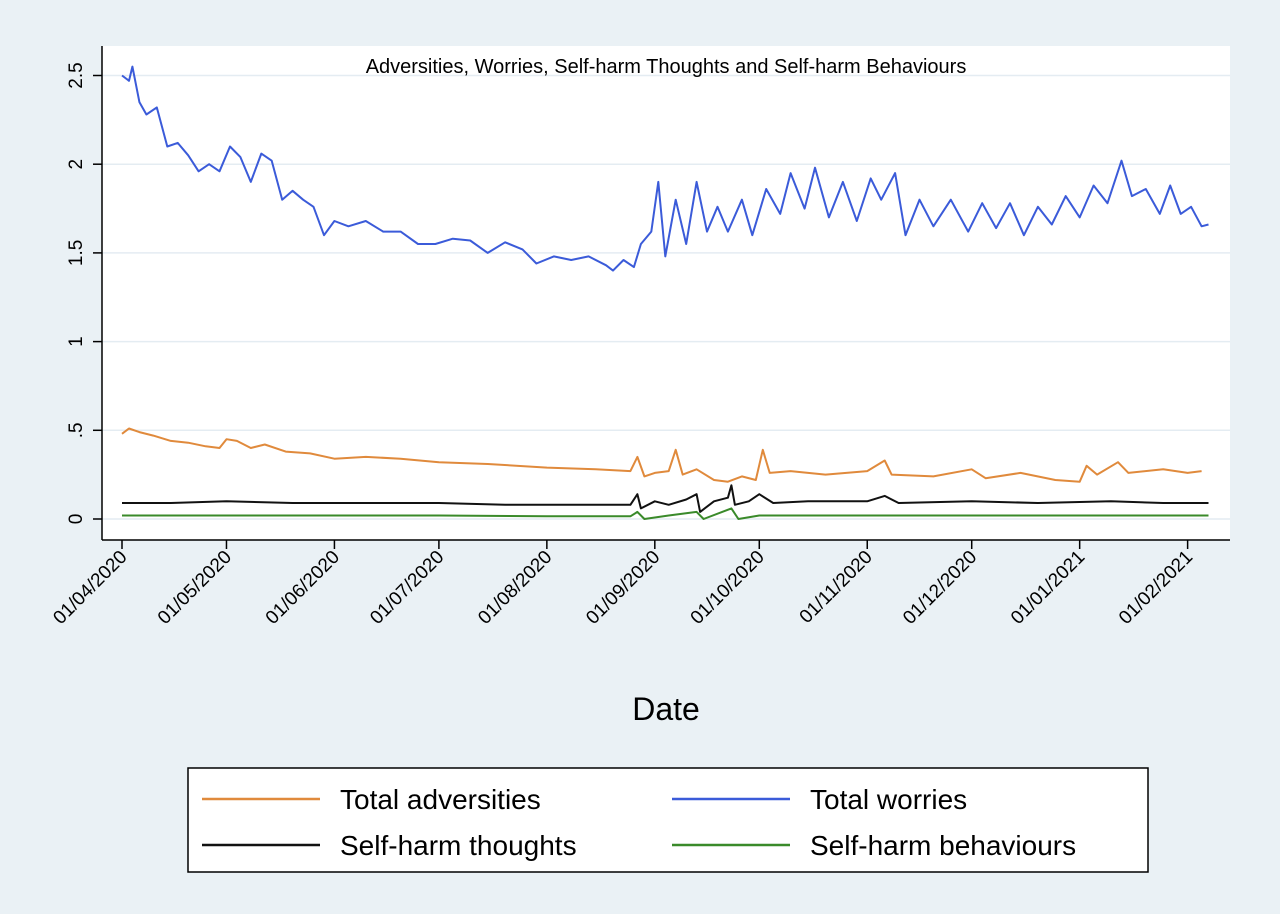 This screenshot has height=914, width=1280. I want to click on x-tick-label: 01/12/2020, so click(940, 588).